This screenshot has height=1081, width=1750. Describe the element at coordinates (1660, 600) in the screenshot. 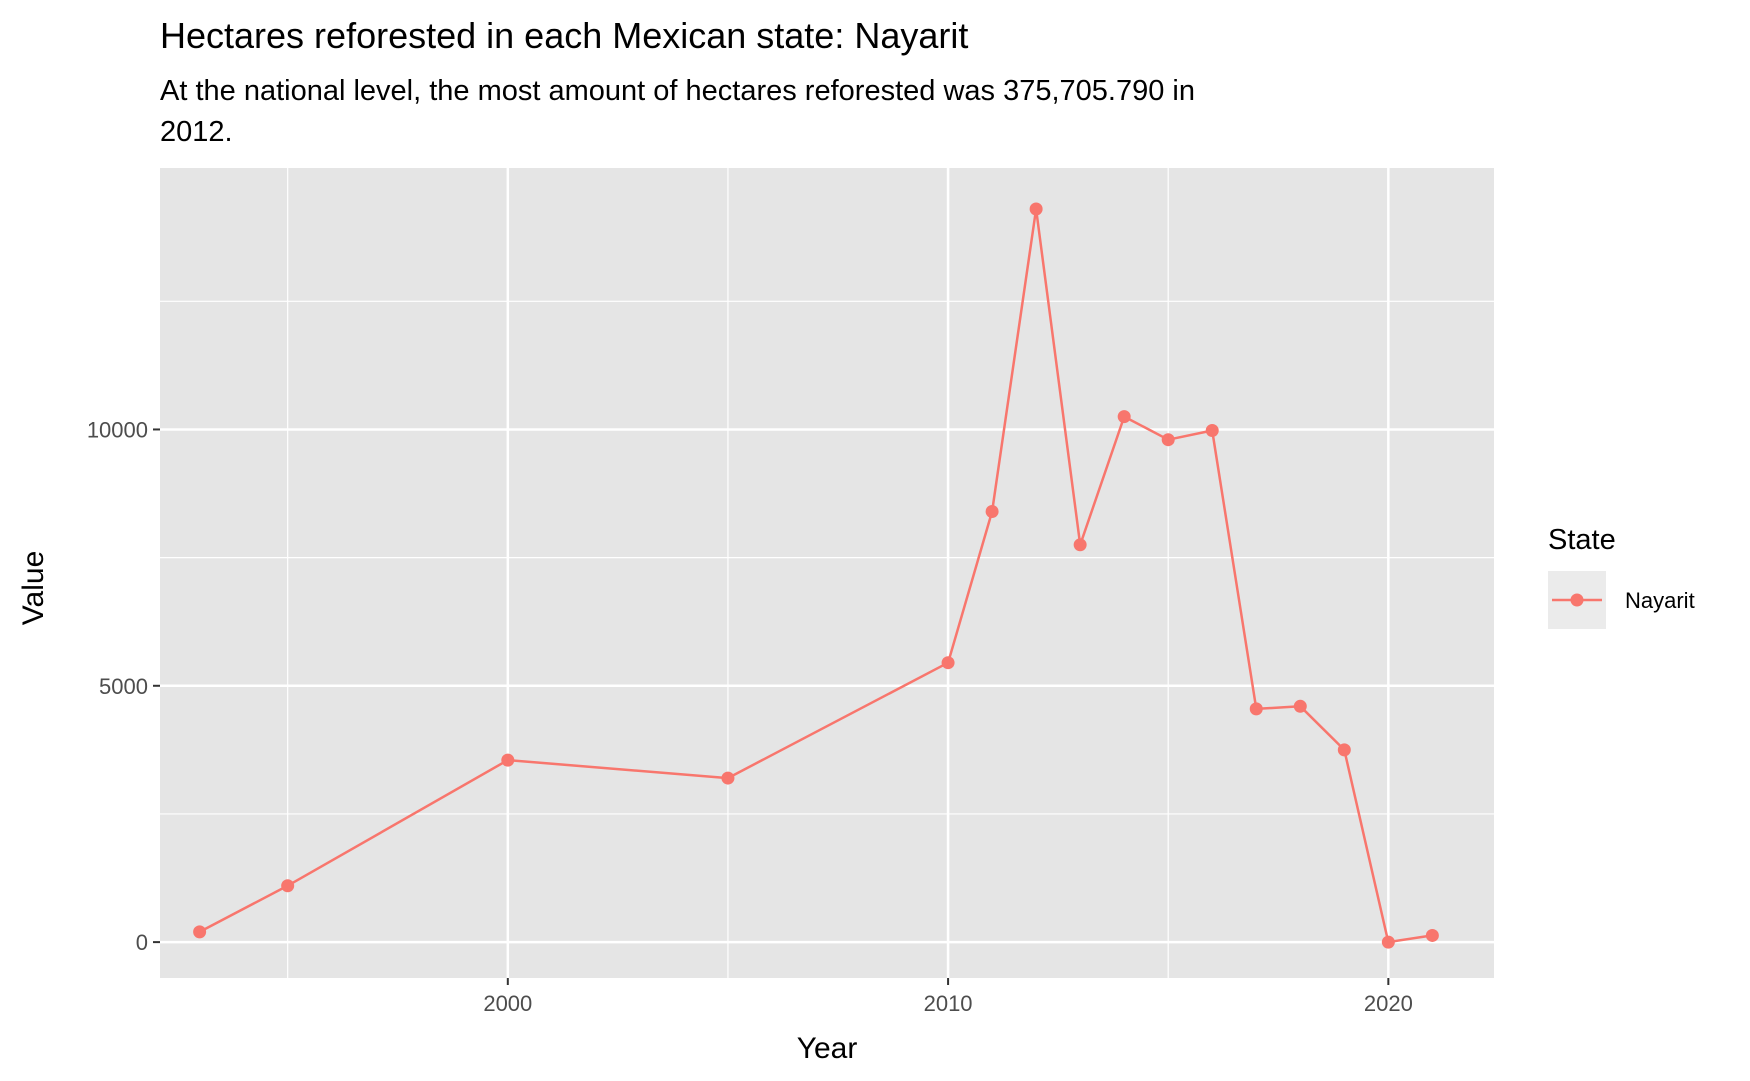

I see `legend-label-nayarit: Nayarit` at that location.